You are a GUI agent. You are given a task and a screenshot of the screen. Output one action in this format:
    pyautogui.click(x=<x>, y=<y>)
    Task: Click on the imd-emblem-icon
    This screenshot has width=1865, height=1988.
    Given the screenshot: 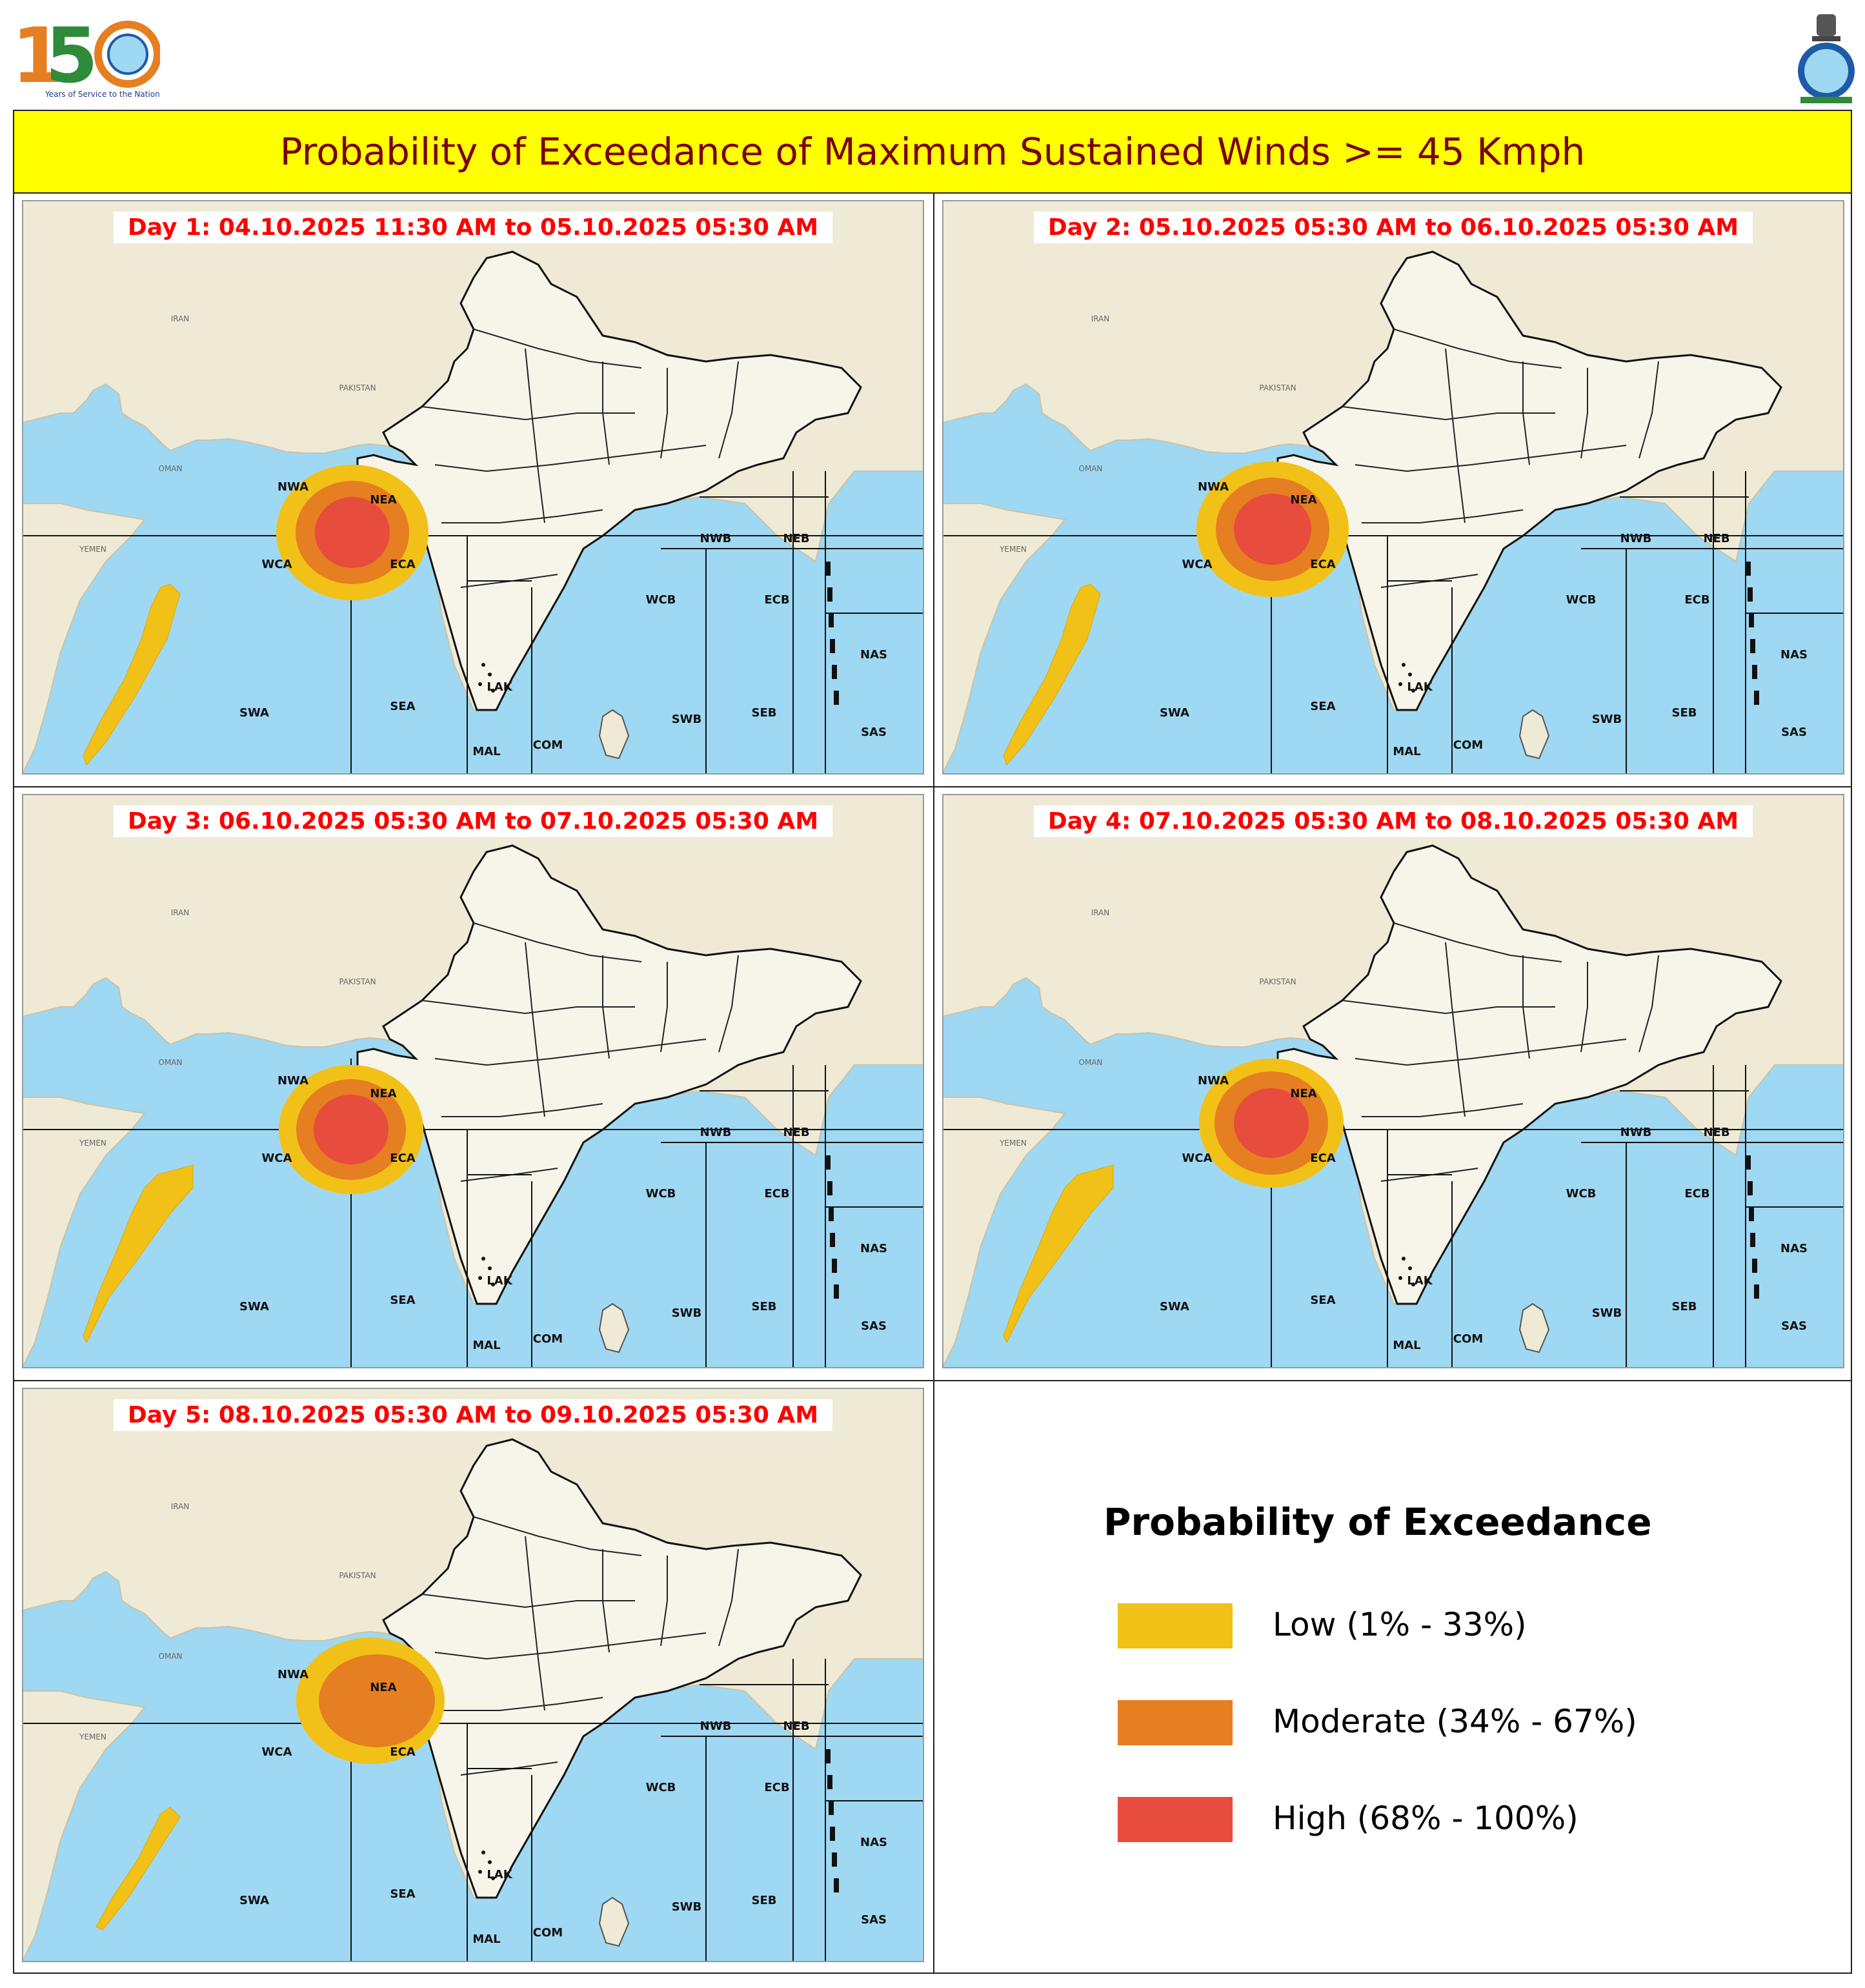 What is the action you would take?
    pyautogui.click(x=1826, y=60)
    